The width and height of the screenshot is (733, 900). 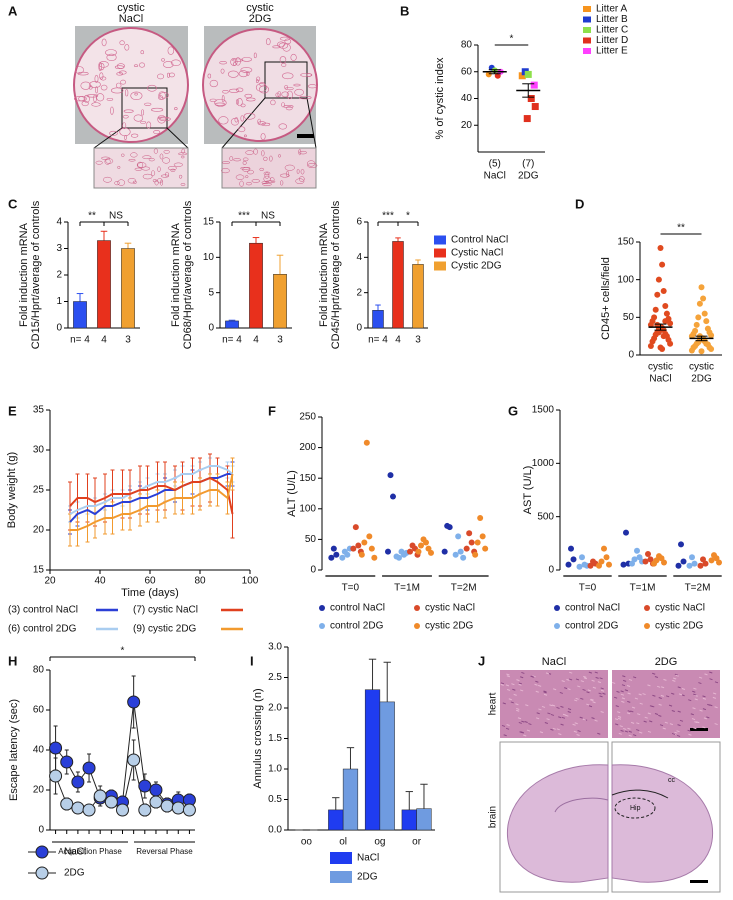 I want to click on y-axis-label: CD45/Hprt/average of controls, so click(x=336, y=274).